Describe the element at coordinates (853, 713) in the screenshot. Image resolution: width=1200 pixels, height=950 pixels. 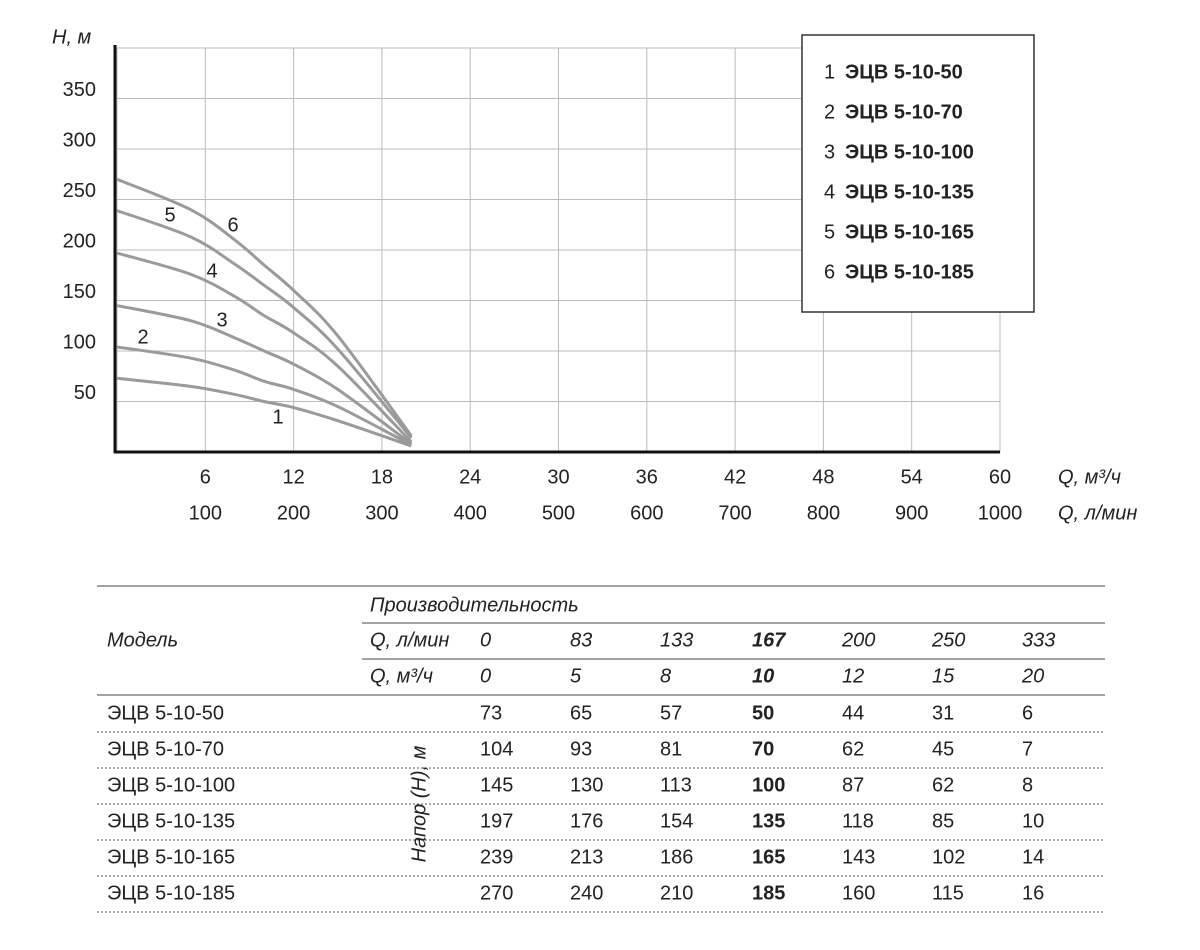
I see `head-value: 44` at that location.